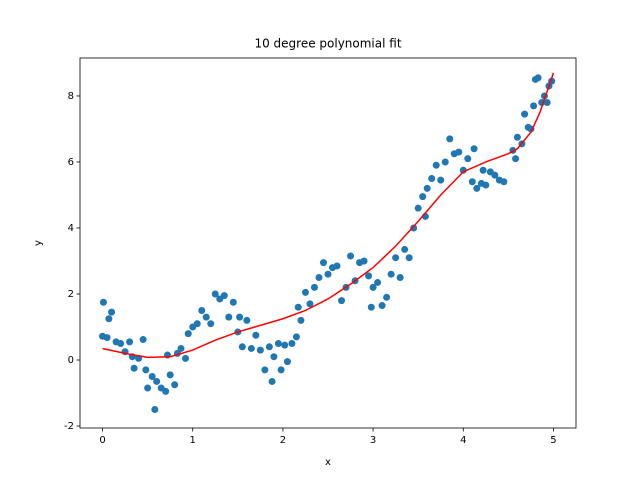 The width and height of the screenshot is (640, 484). I want to click on y-tick-label: -2, so click(69, 426).